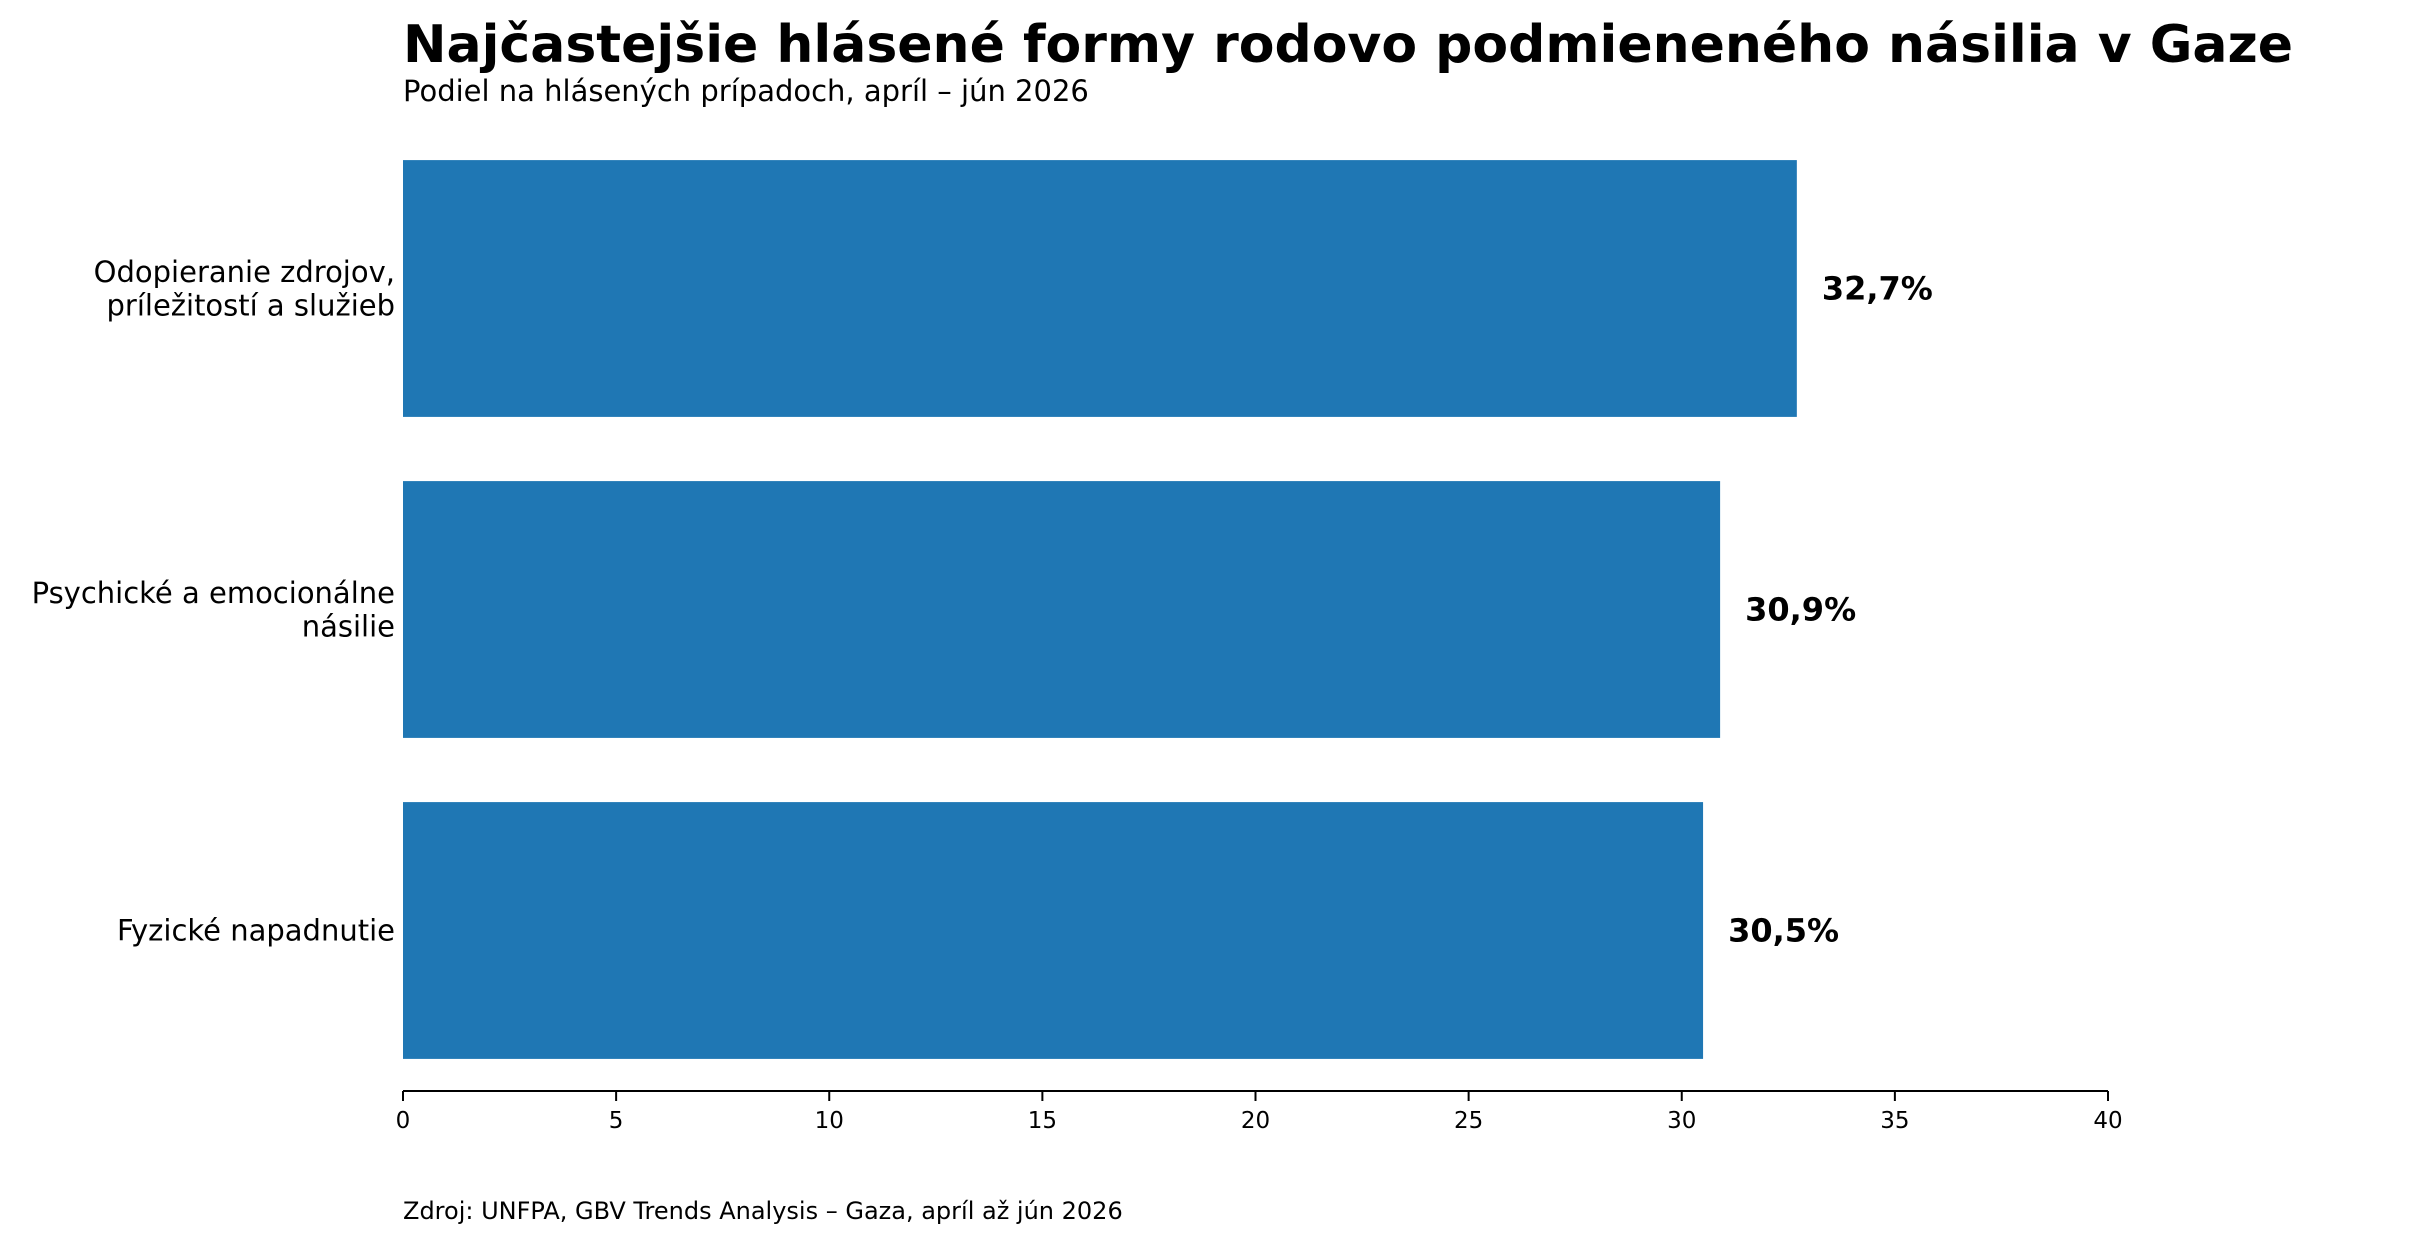  Describe the element at coordinates (1468, 1121) in the screenshot. I see `x-tick-label: 25` at that location.